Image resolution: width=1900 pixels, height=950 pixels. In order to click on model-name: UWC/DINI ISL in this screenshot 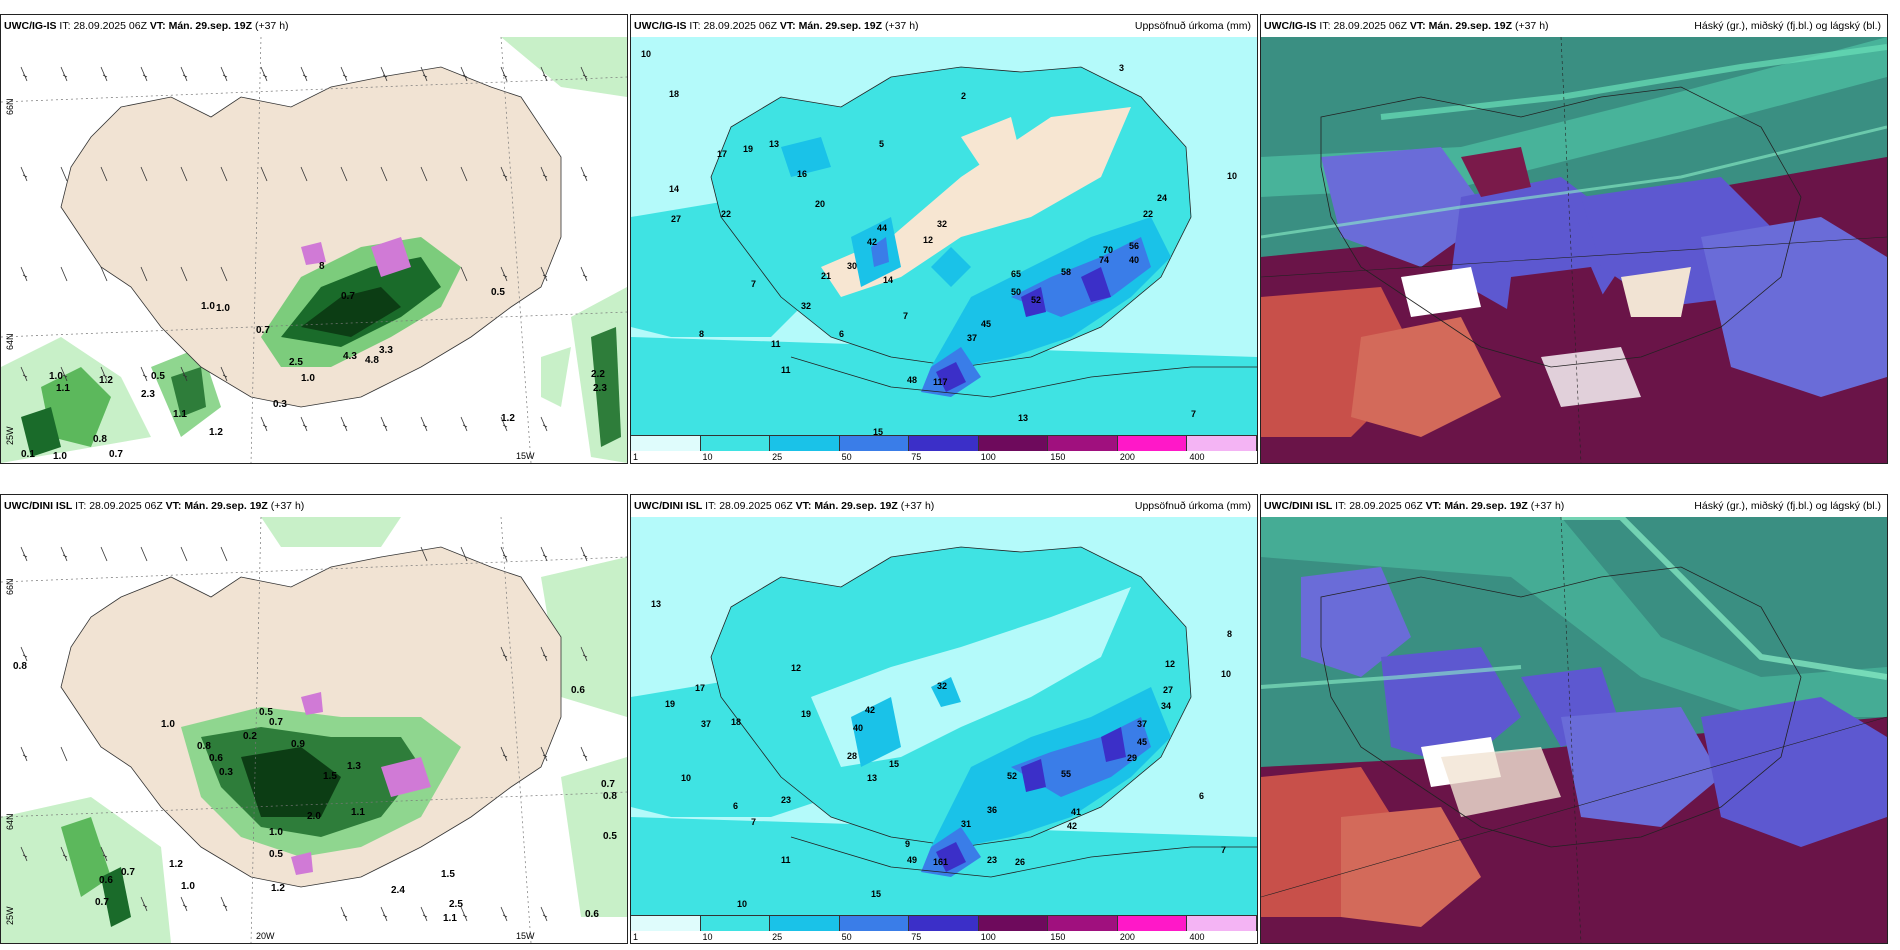, I will do `click(38, 506)`.